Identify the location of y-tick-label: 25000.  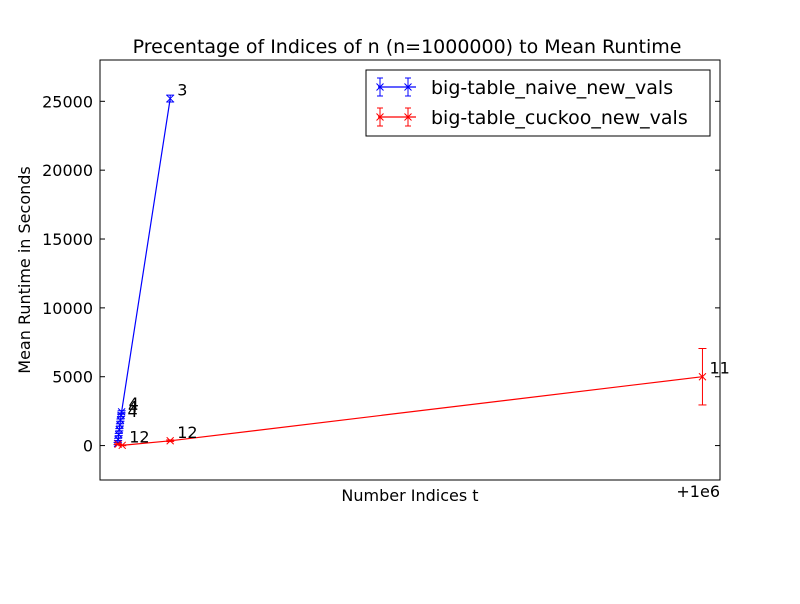
(67, 101).